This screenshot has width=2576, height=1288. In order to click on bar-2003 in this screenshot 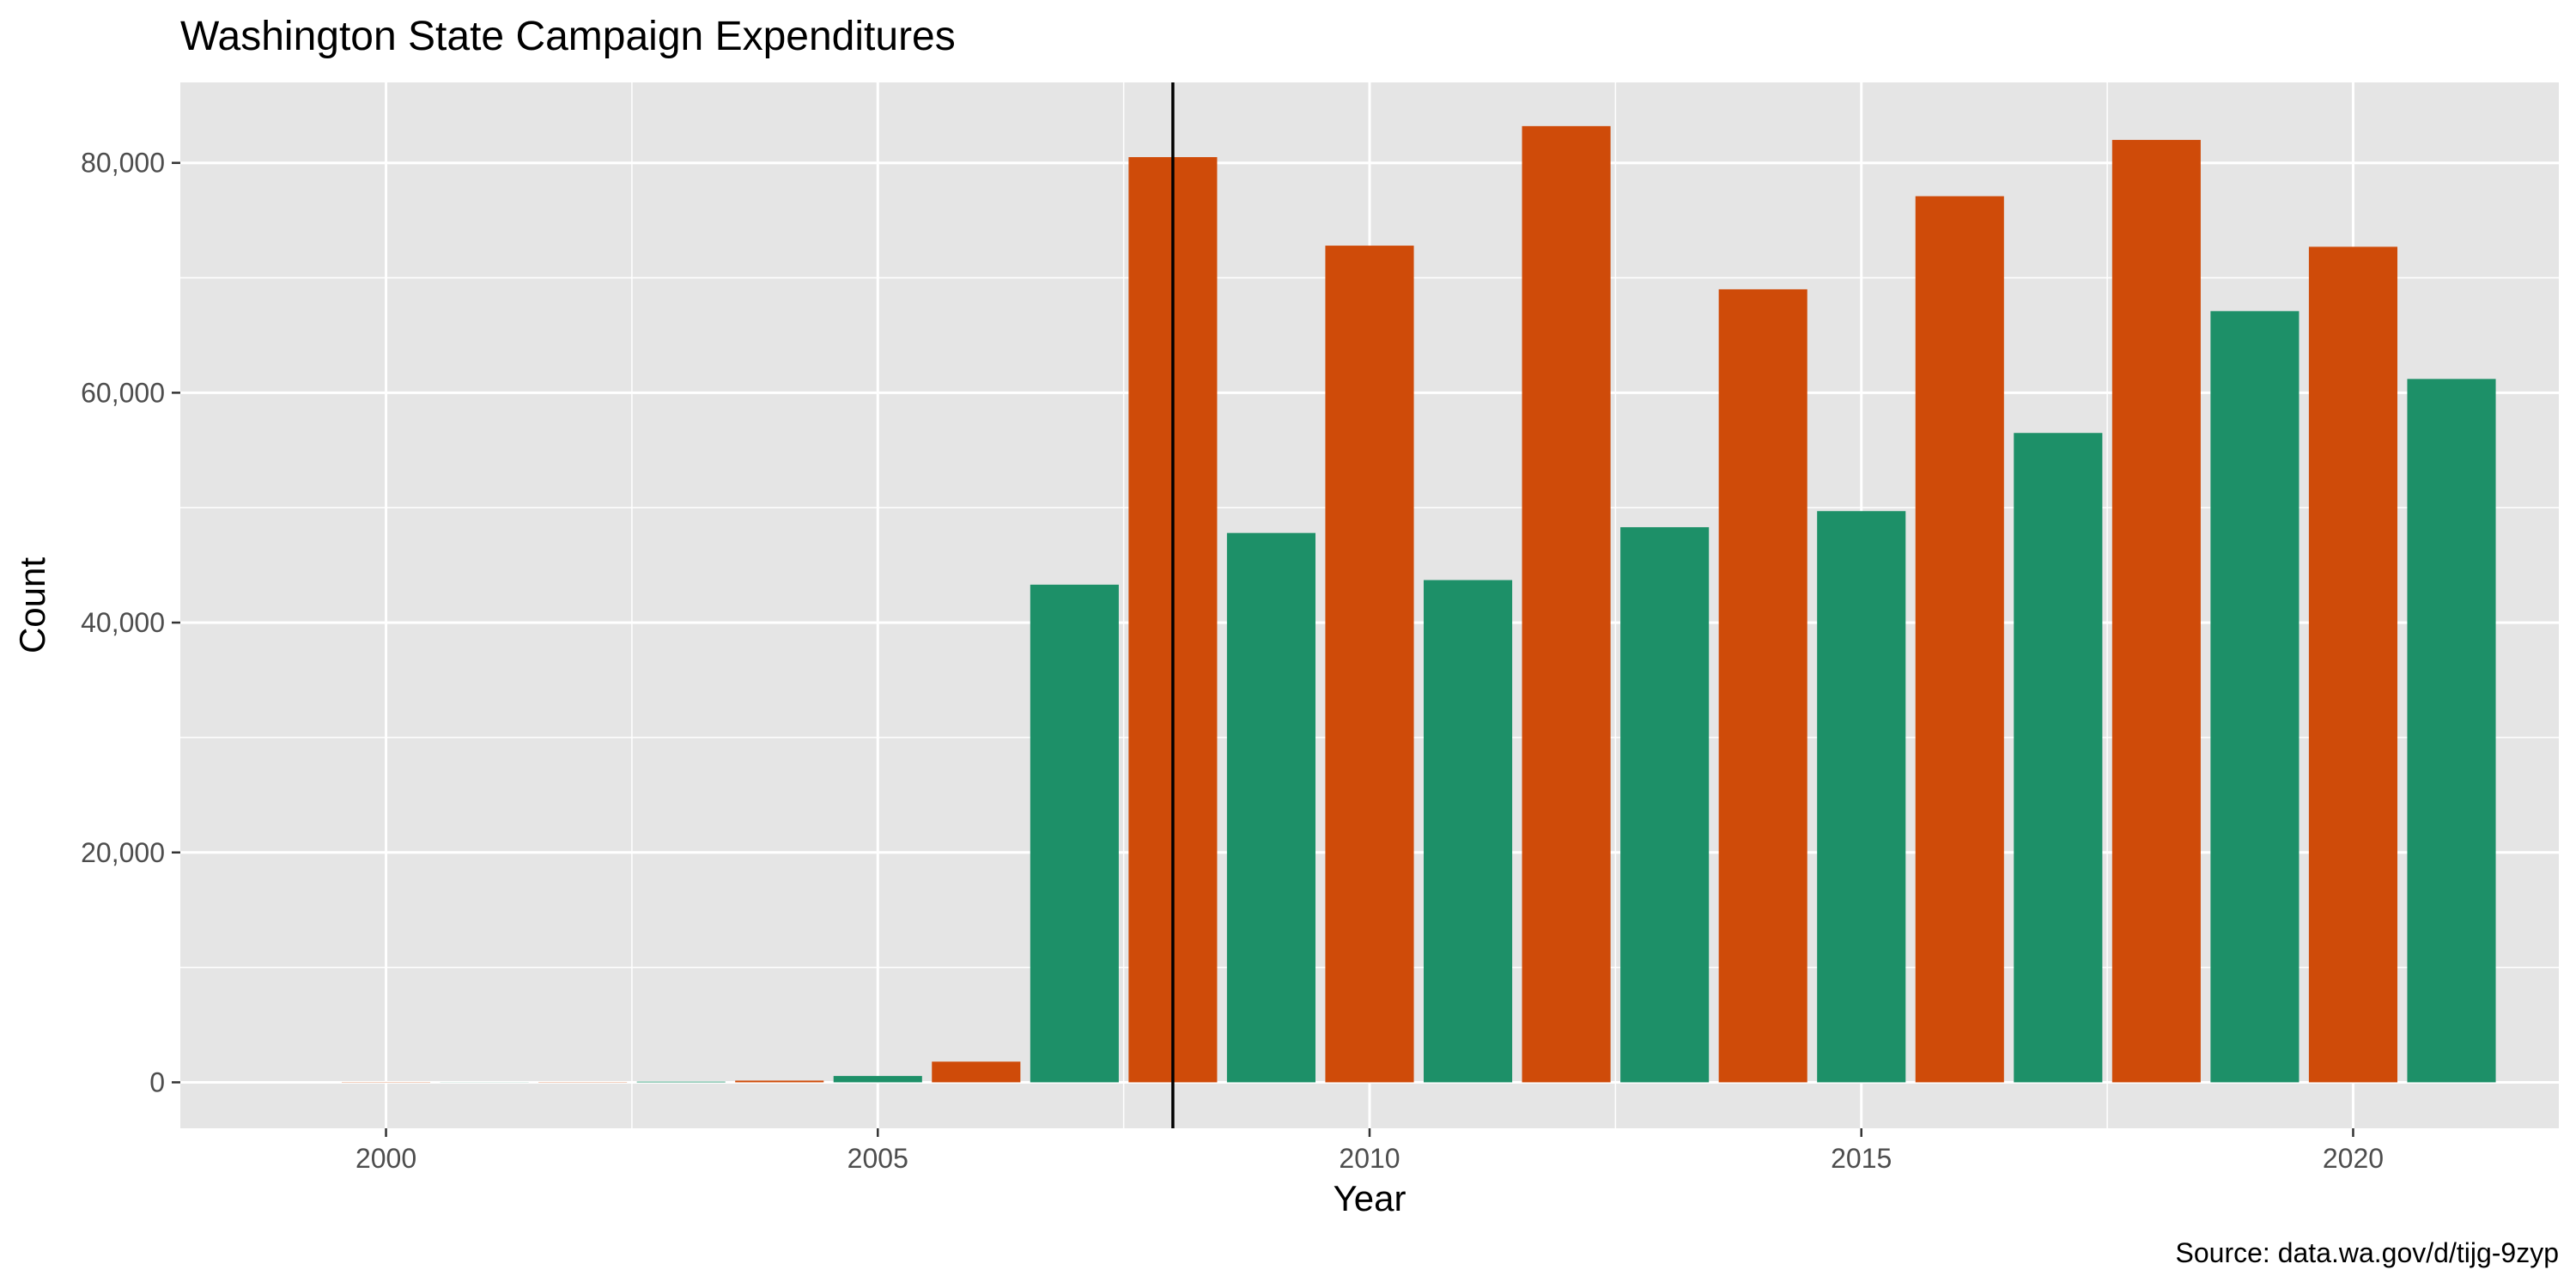, I will do `click(681, 1082)`.